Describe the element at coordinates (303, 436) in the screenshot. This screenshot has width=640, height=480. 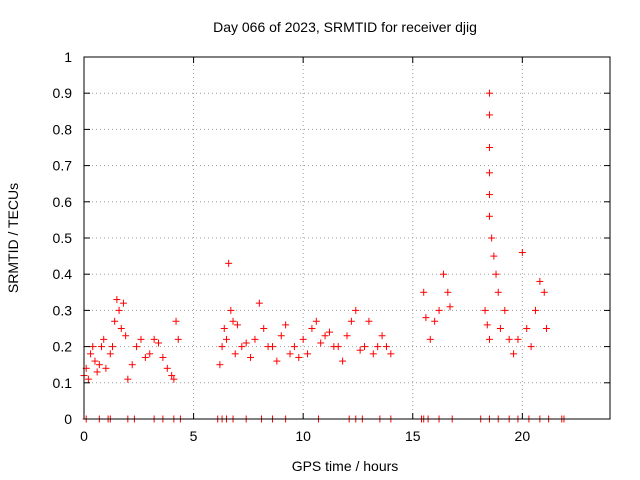
I see `x-tick-label: 10` at that location.